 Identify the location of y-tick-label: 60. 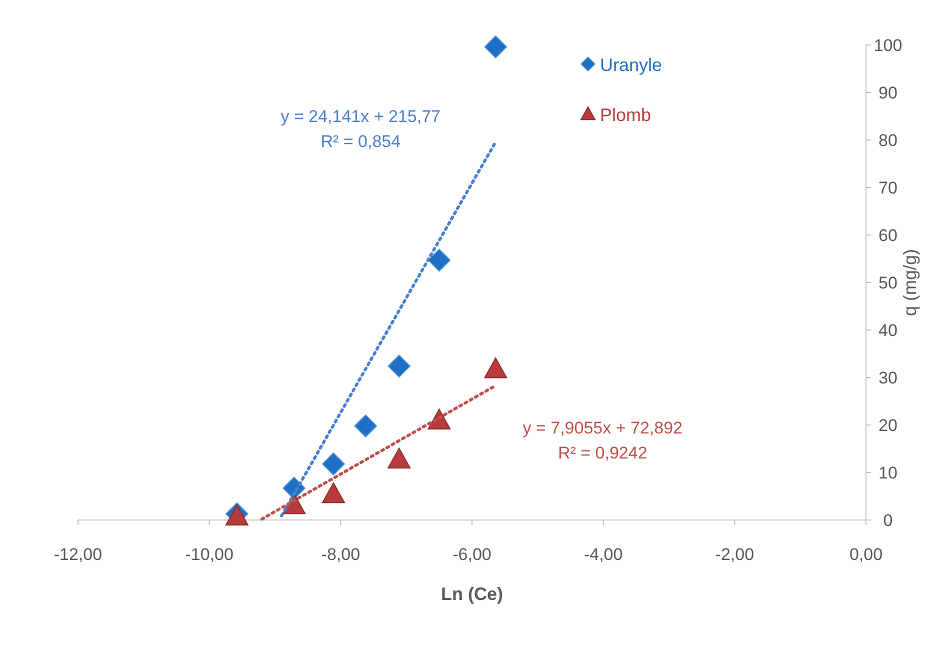
(888, 235).